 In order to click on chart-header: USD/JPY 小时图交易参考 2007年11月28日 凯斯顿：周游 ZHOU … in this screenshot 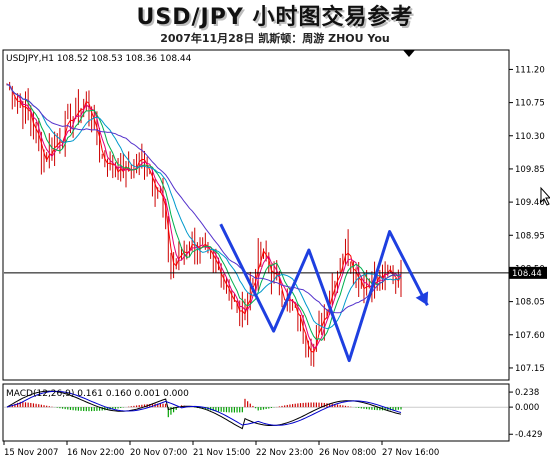, I will do `click(275, 23)`.